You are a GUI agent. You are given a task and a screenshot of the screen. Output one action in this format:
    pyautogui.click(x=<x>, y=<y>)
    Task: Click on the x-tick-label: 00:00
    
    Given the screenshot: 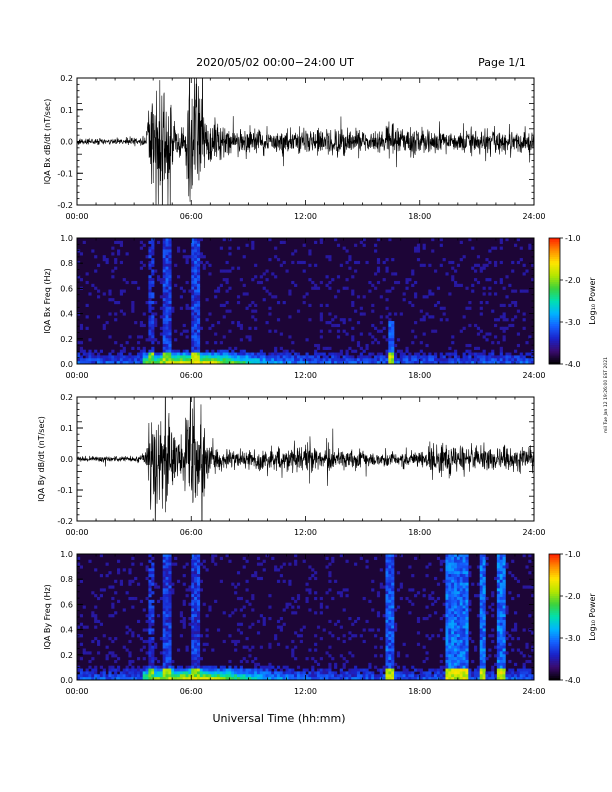 What is the action you would take?
    pyautogui.click(x=76, y=691)
    